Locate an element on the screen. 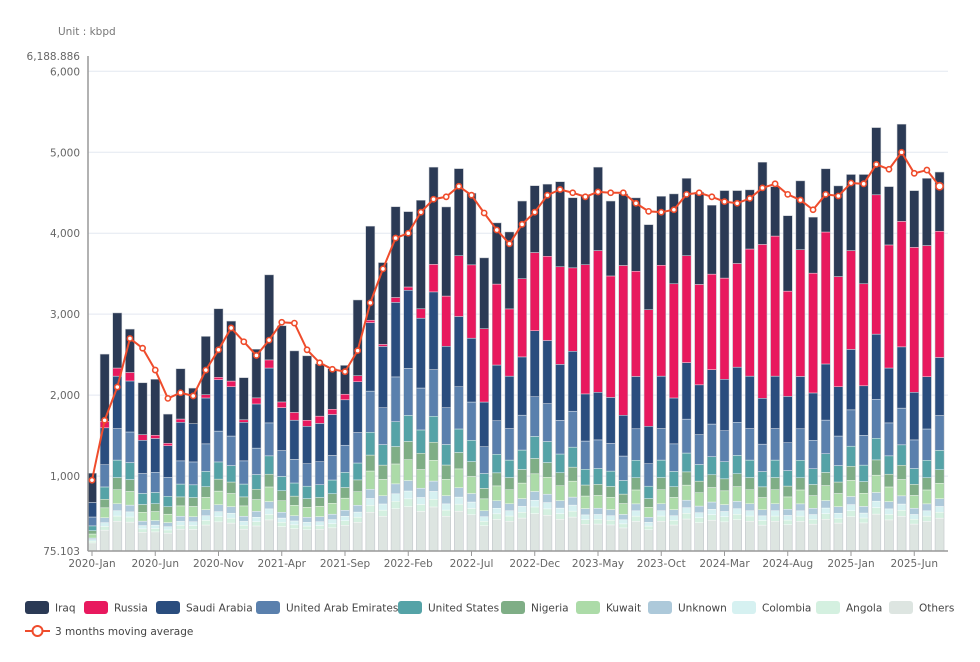  legend-item-kuwait: Kuwait is located at coordinates (608, 608).